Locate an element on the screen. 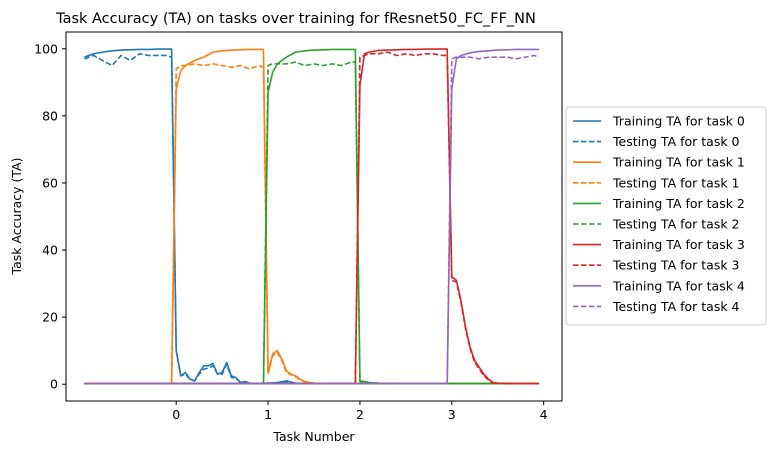  legend-label-1: Testing TA for task 0 is located at coordinates (676, 141).